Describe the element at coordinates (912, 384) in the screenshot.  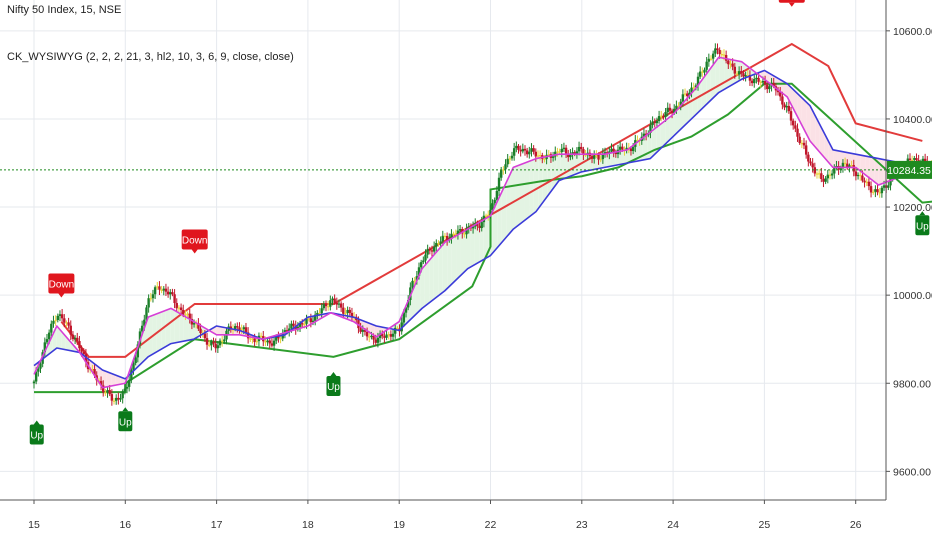
I see `y-tick-label: 9800.00` at that location.